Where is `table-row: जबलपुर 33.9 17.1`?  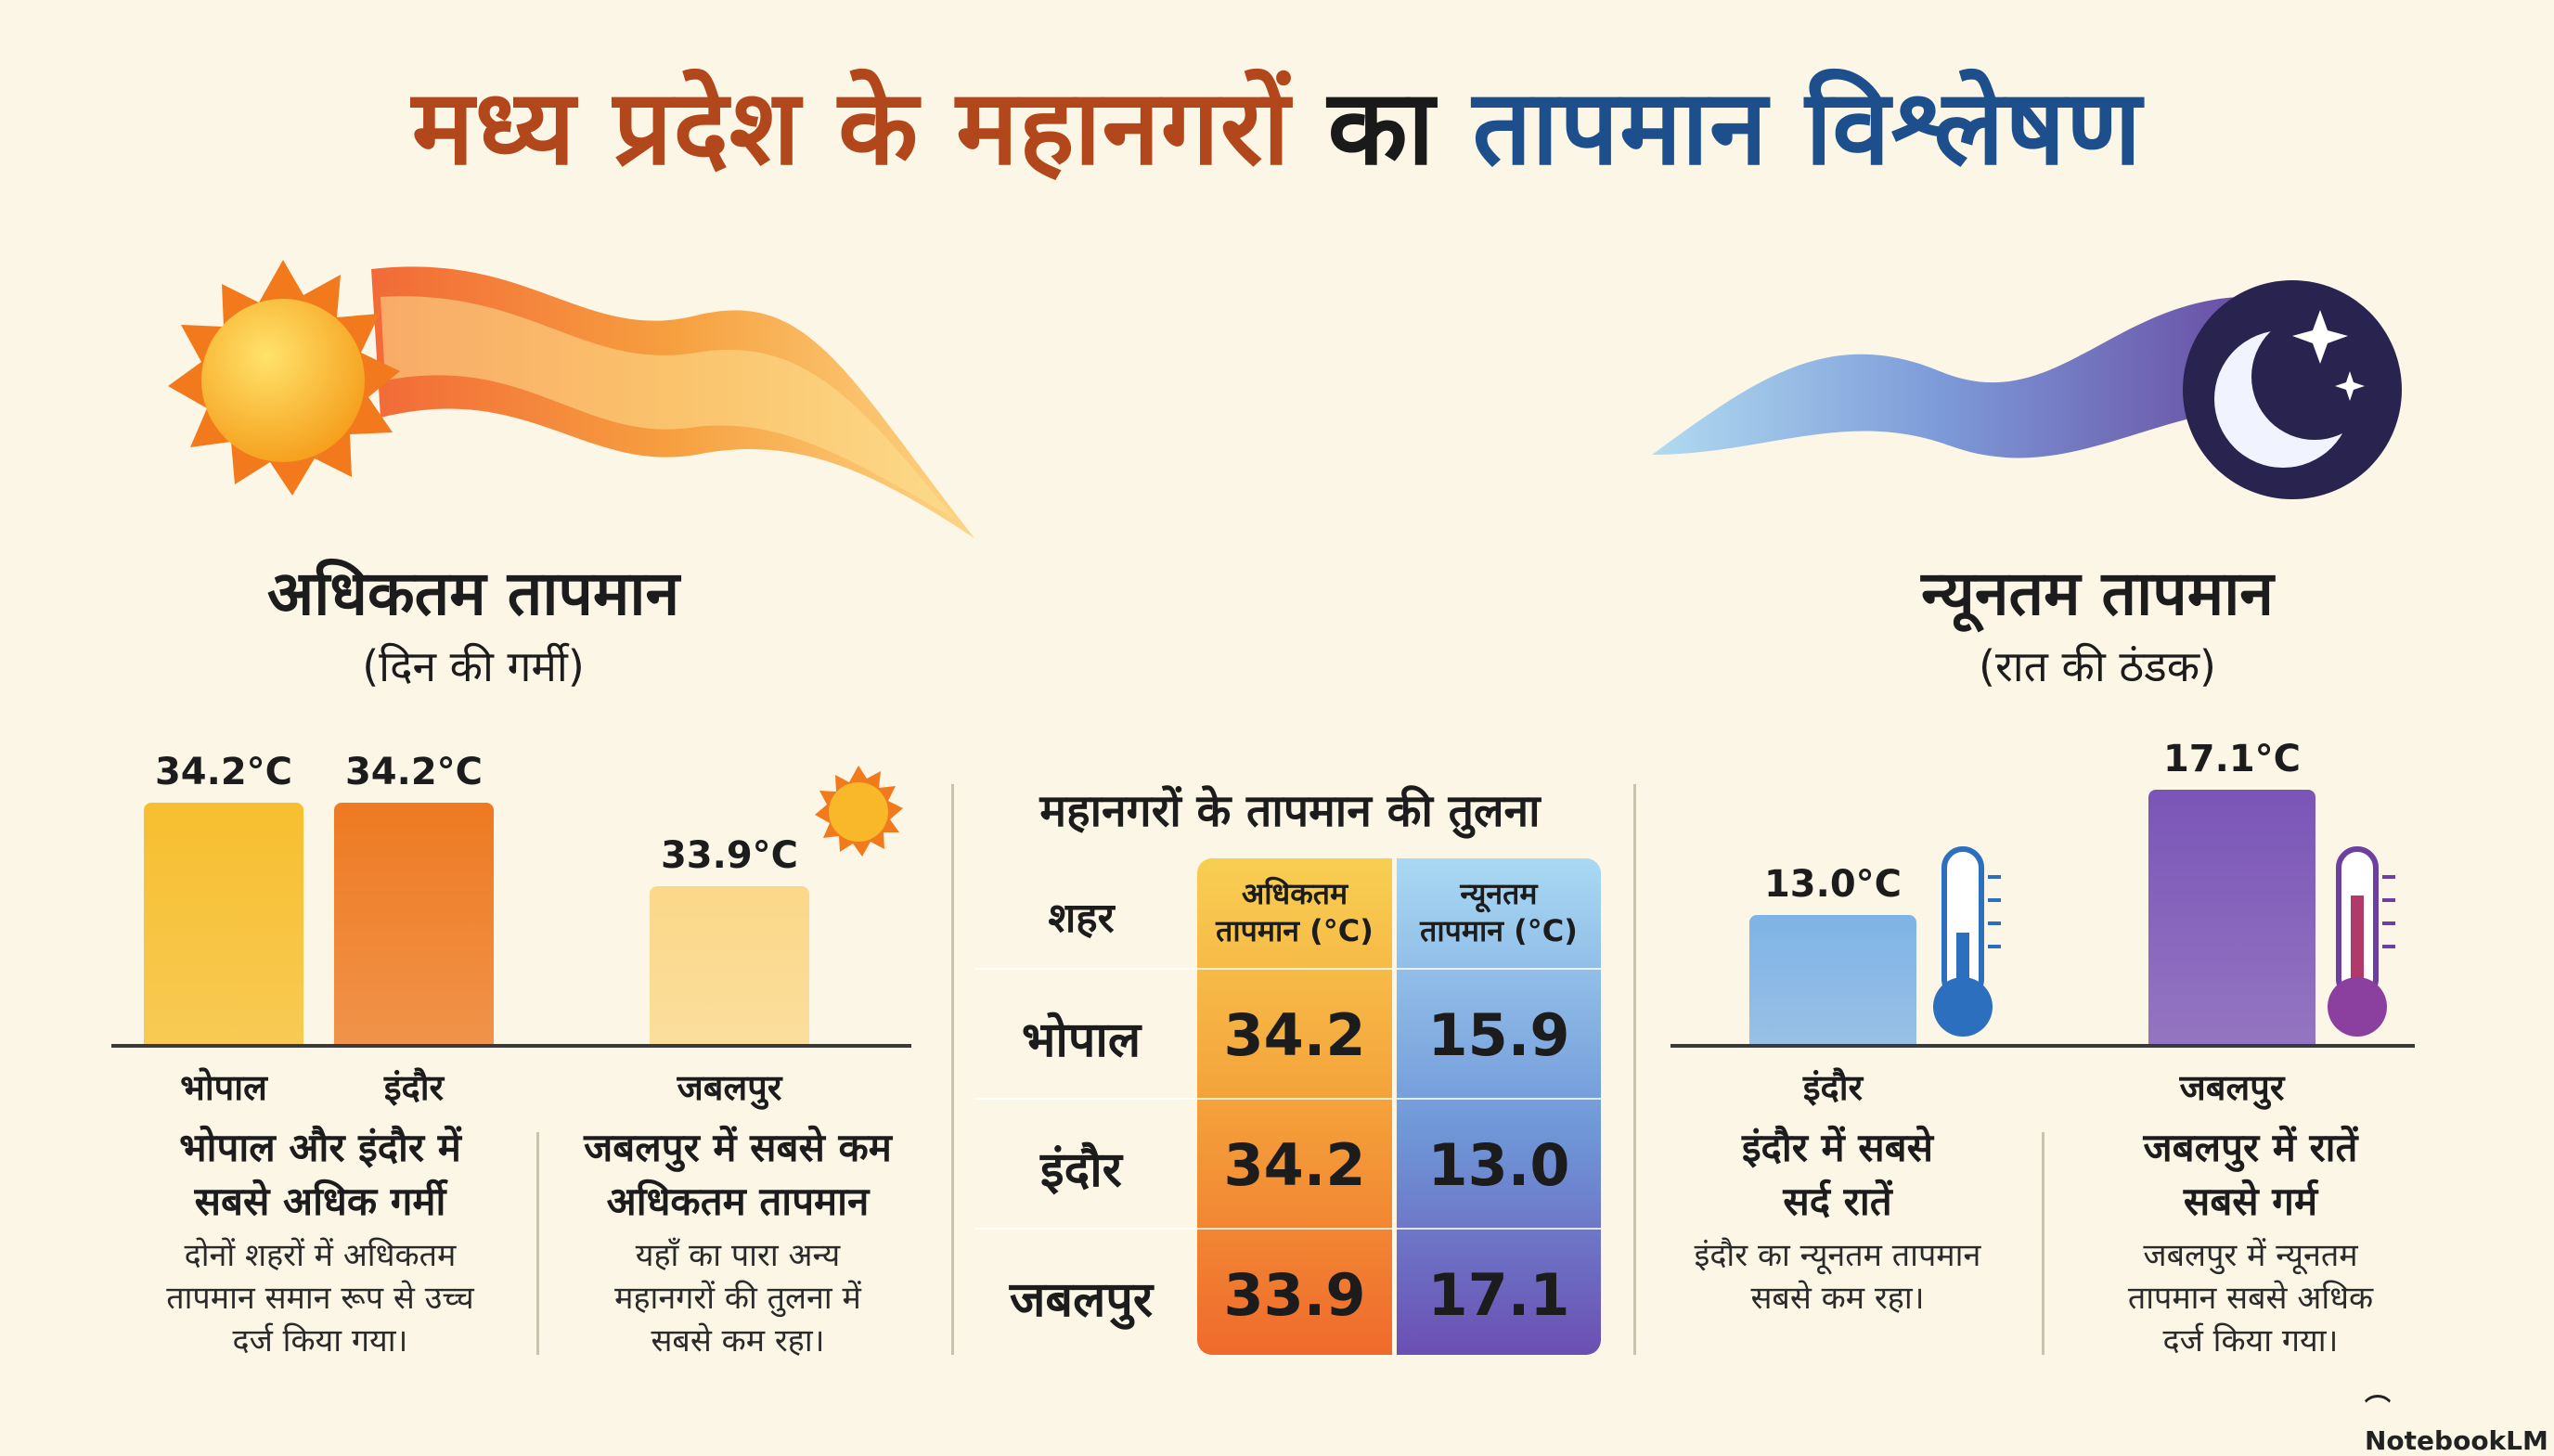
table-row: जबलपुर 33.9 17.1 is located at coordinates (1288, 1292).